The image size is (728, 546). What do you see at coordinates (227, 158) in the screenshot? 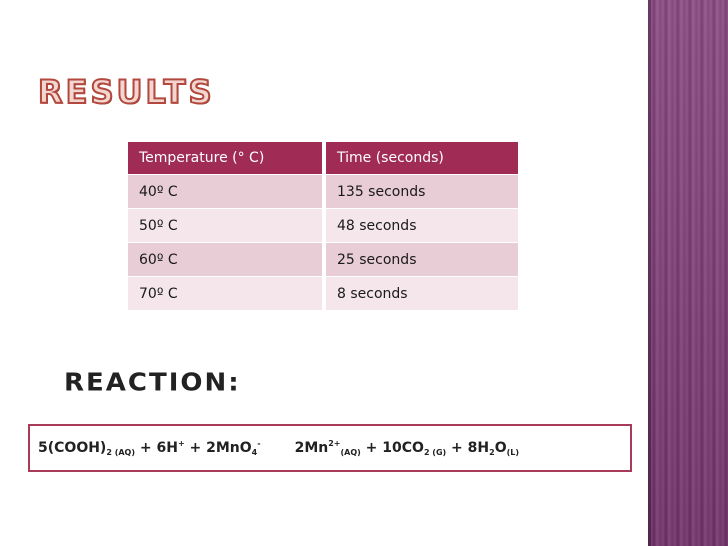
I see `header-temperature: Temperature (° C)` at bounding box center [227, 158].